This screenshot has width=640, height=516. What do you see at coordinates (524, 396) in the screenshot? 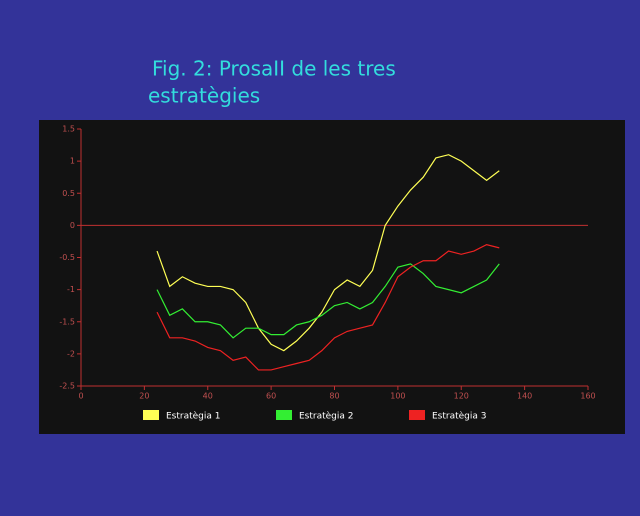
I see `x-tick-label: 140` at bounding box center [524, 396].